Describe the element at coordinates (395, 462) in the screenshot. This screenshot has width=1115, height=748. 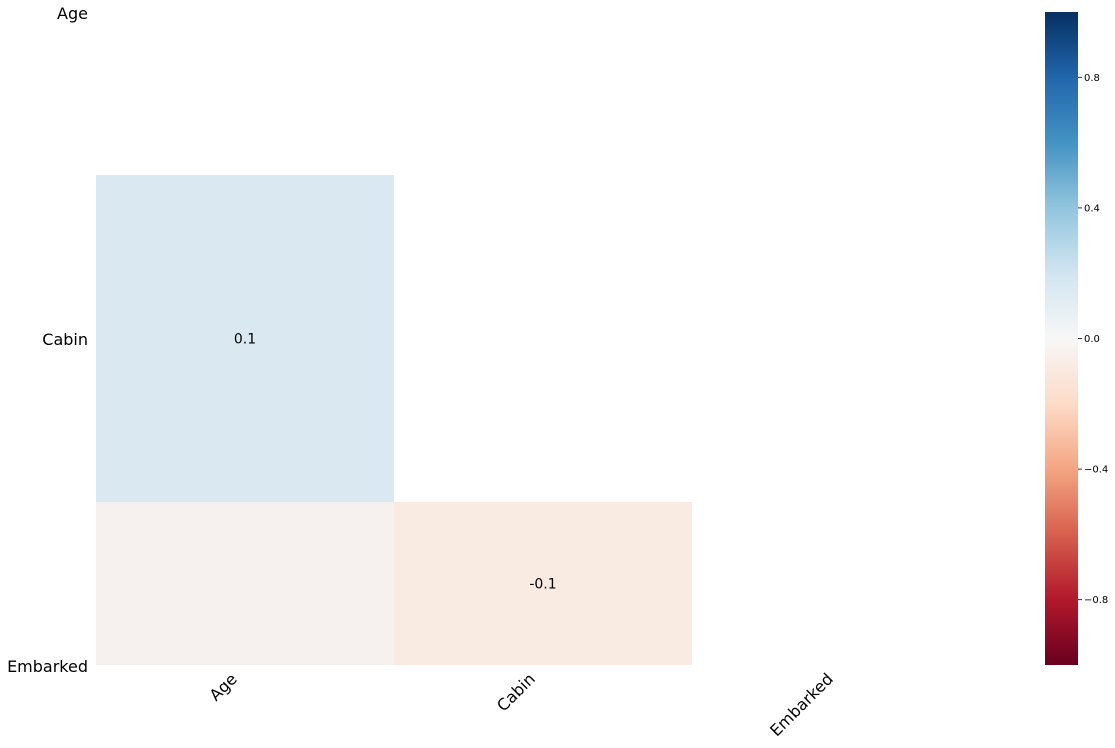
I see `heatmap-cell-labels: 0.1 -0.1` at that location.